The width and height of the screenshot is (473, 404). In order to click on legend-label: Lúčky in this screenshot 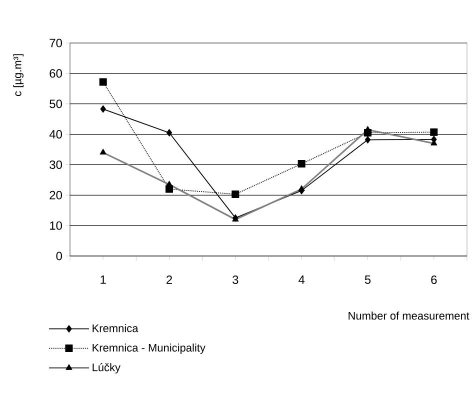, I will do `click(106, 368)`.